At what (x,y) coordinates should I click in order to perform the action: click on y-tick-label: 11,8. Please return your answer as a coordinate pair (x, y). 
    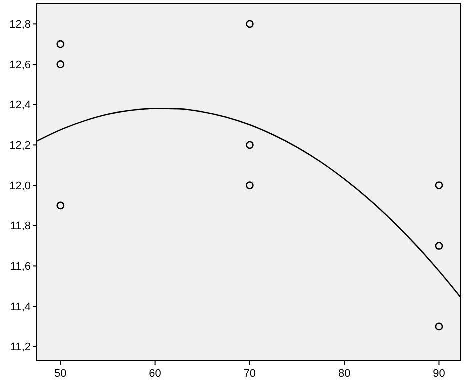
    Looking at the image, I should click on (20, 226).